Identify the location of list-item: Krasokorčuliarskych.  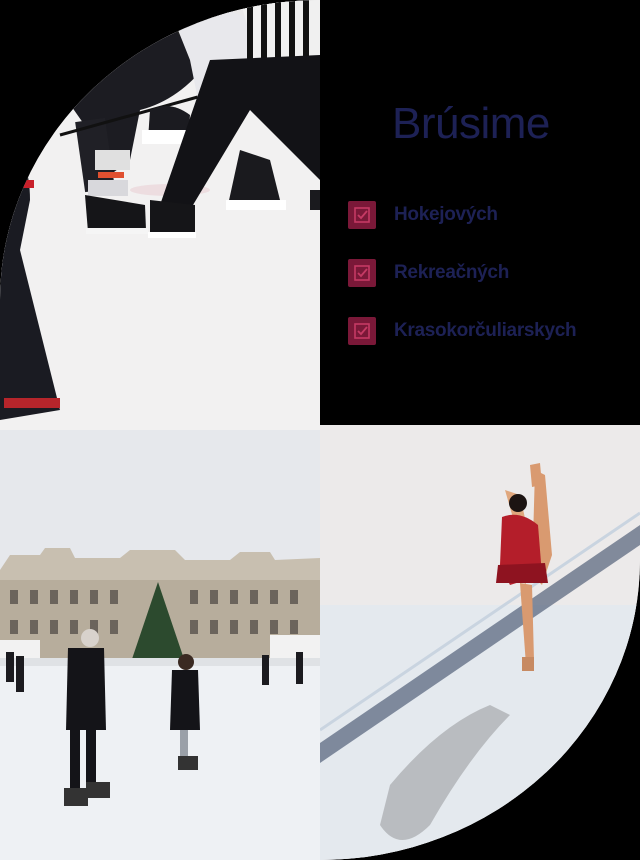
(462, 331).